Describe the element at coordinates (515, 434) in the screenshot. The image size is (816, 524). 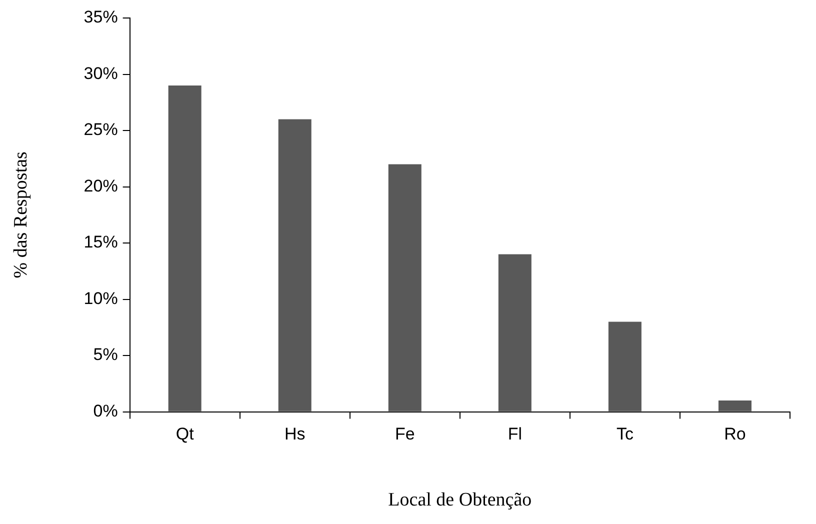
I see `x-tick-label: Fl` at that location.